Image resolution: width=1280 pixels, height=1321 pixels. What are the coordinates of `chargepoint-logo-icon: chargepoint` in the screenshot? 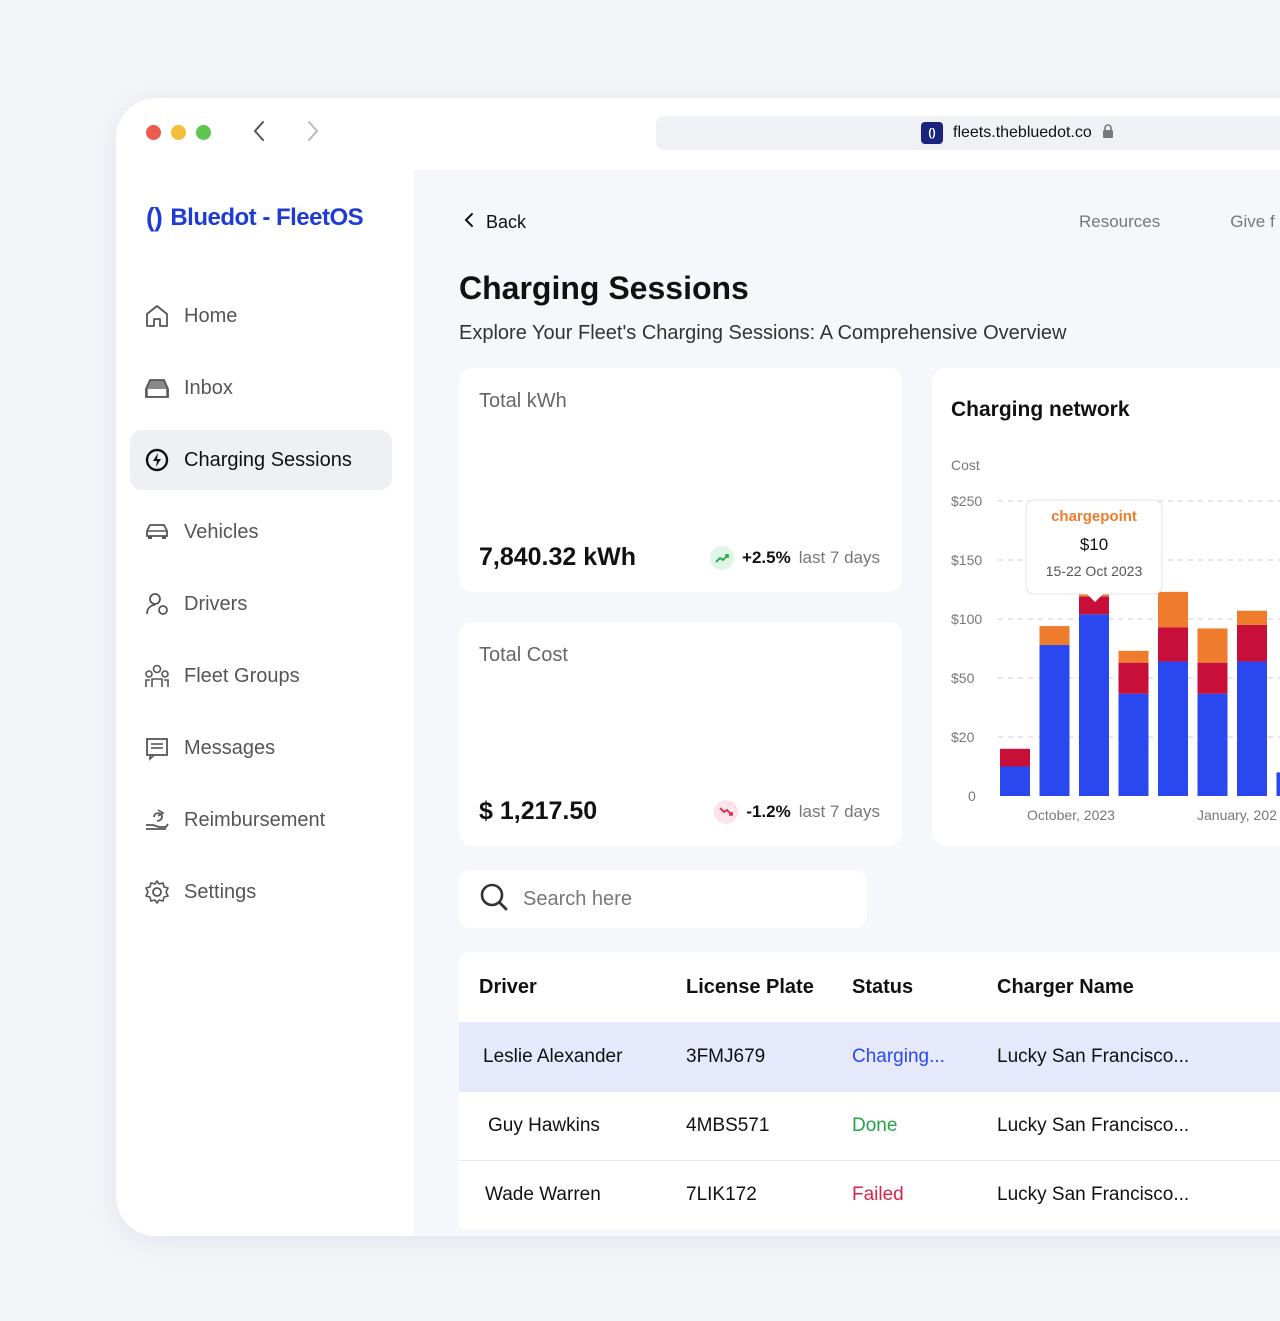 It's located at (1094, 516).